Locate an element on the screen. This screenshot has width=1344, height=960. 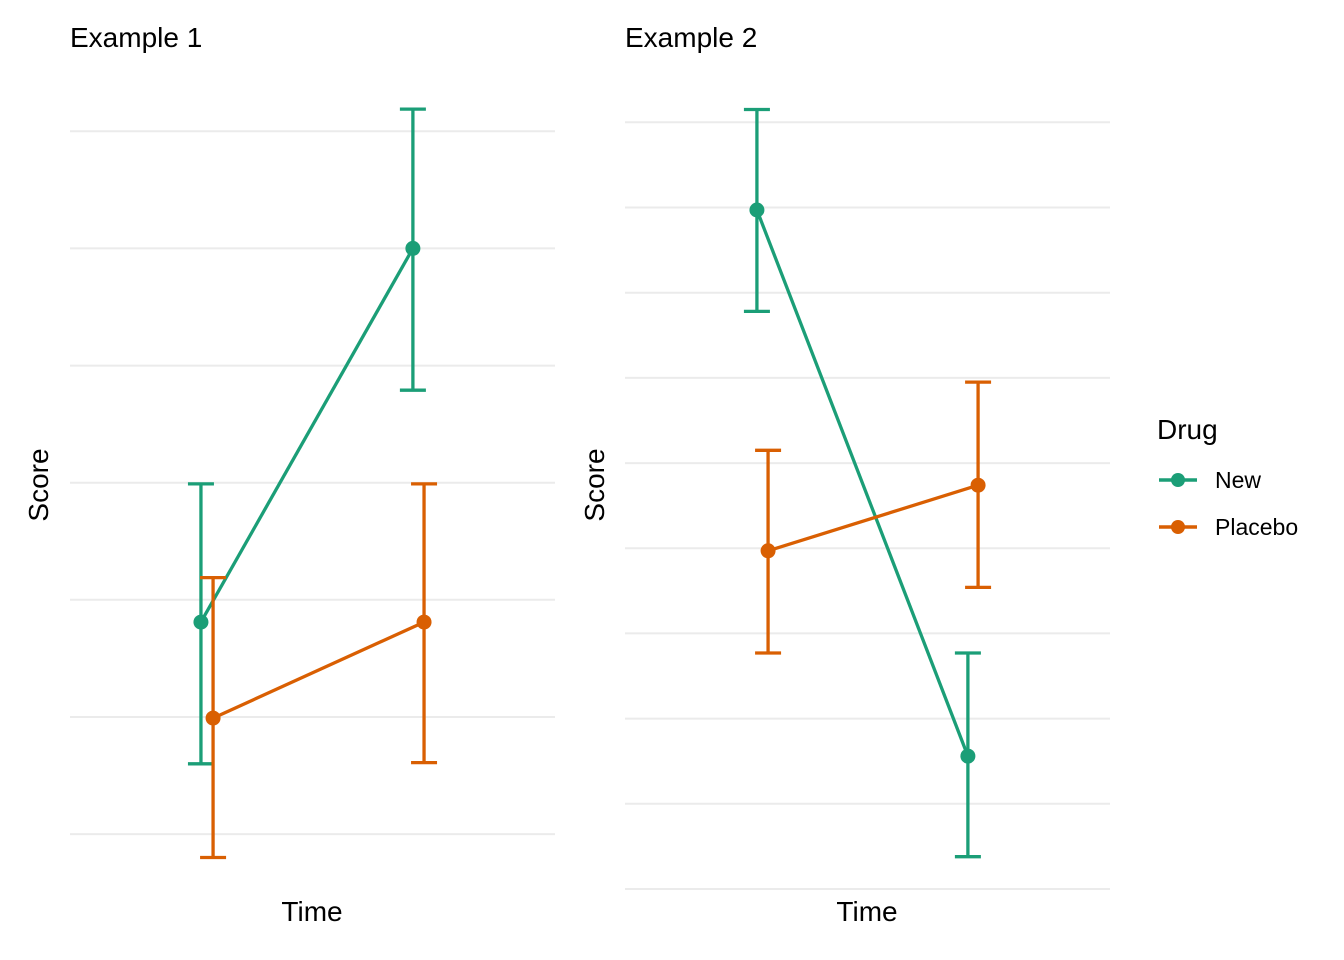
legend-key-placebo-icon is located at coordinates (1178, 527).